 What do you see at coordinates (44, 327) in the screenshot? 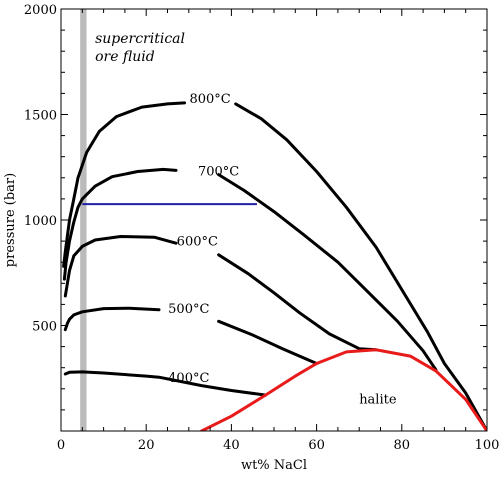
I see `y-tick-label: 500` at bounding box center [44, 327].